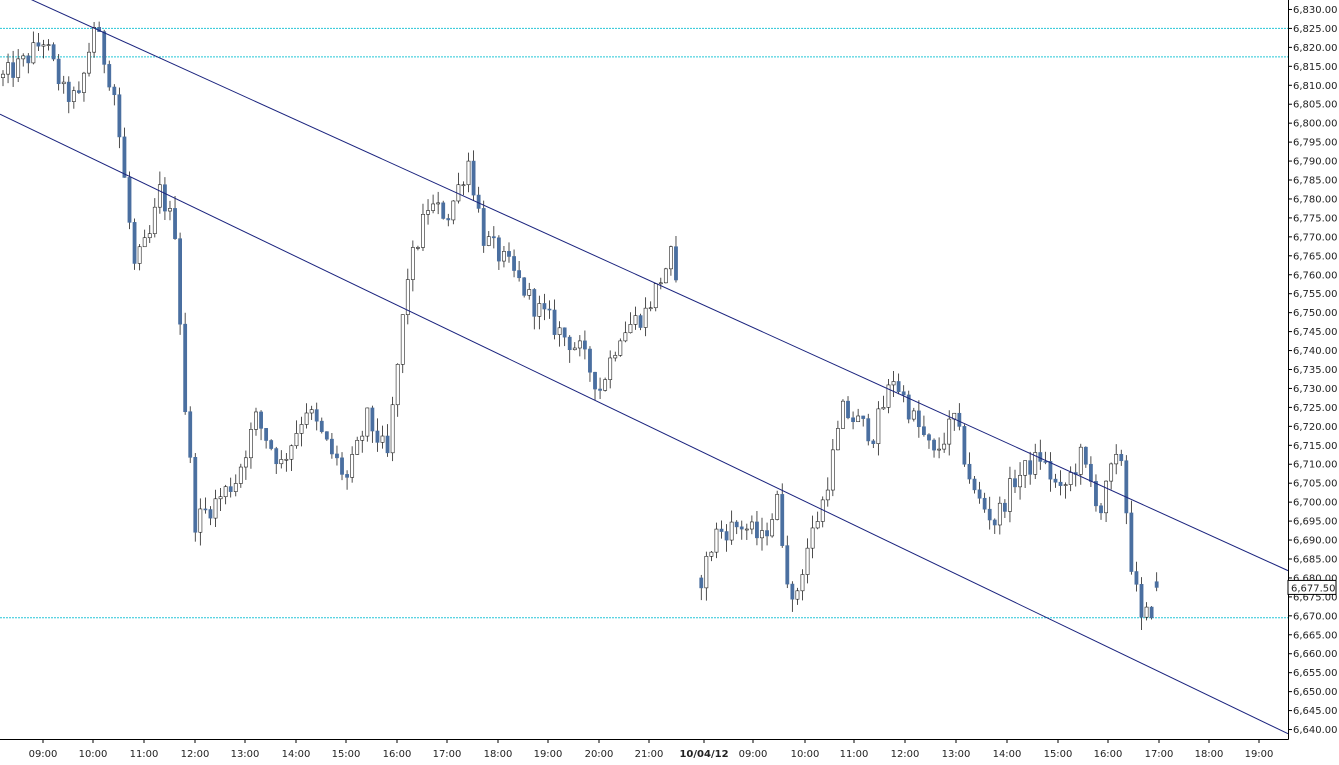 This screenshot has width=1339, height=765. What do you see at coordinates (1315, 408) in the screenshot?
I see `y-tick-label: 6,725.00` at bounding box center [1315, 408].